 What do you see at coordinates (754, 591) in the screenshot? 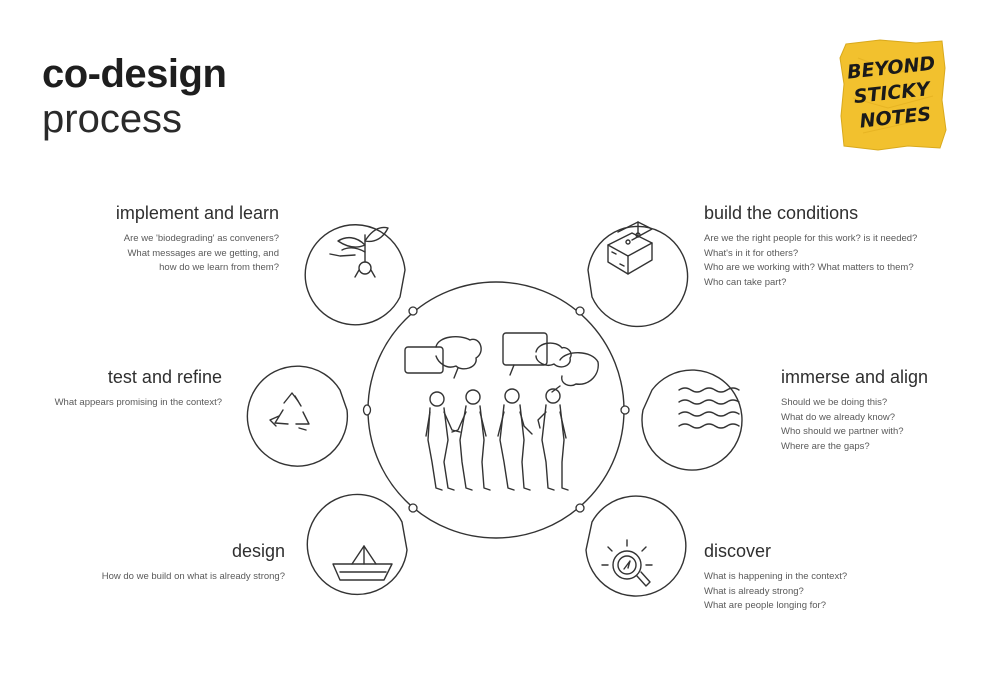
I see `question: What is already strong?` at bounding box center [754, 591].